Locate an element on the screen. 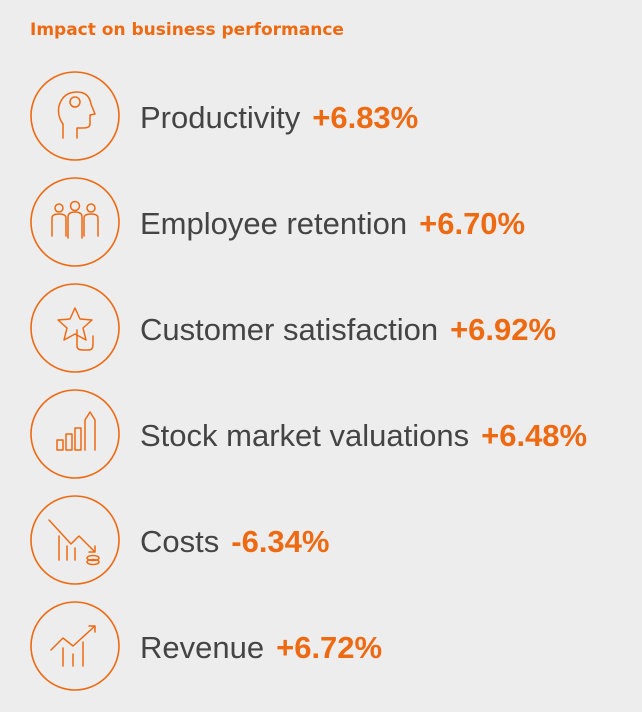 This screenshot has height=712, width=642. item-text: Revenue +6.72% is located at coordinates (261, 647).